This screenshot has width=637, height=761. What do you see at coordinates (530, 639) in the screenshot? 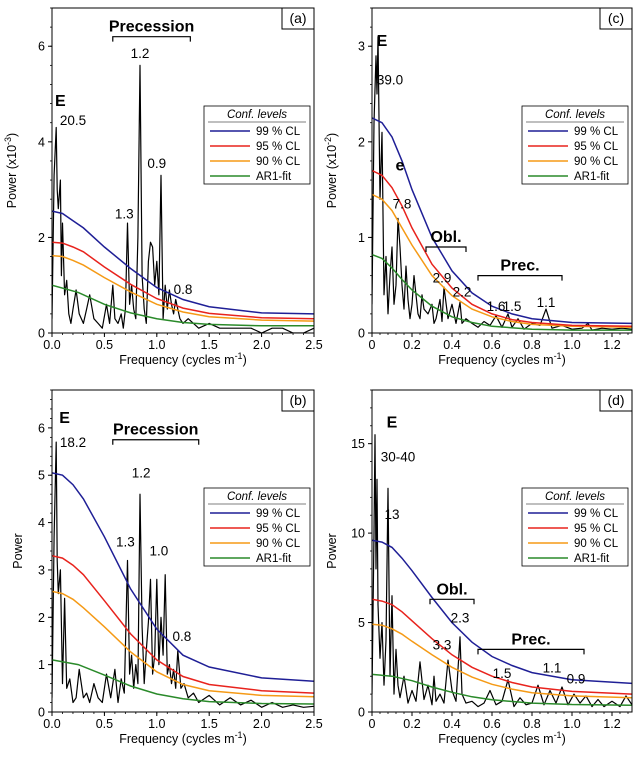
I see `cycle-bracket-label: Prec.` at bounding box center [530, 639].